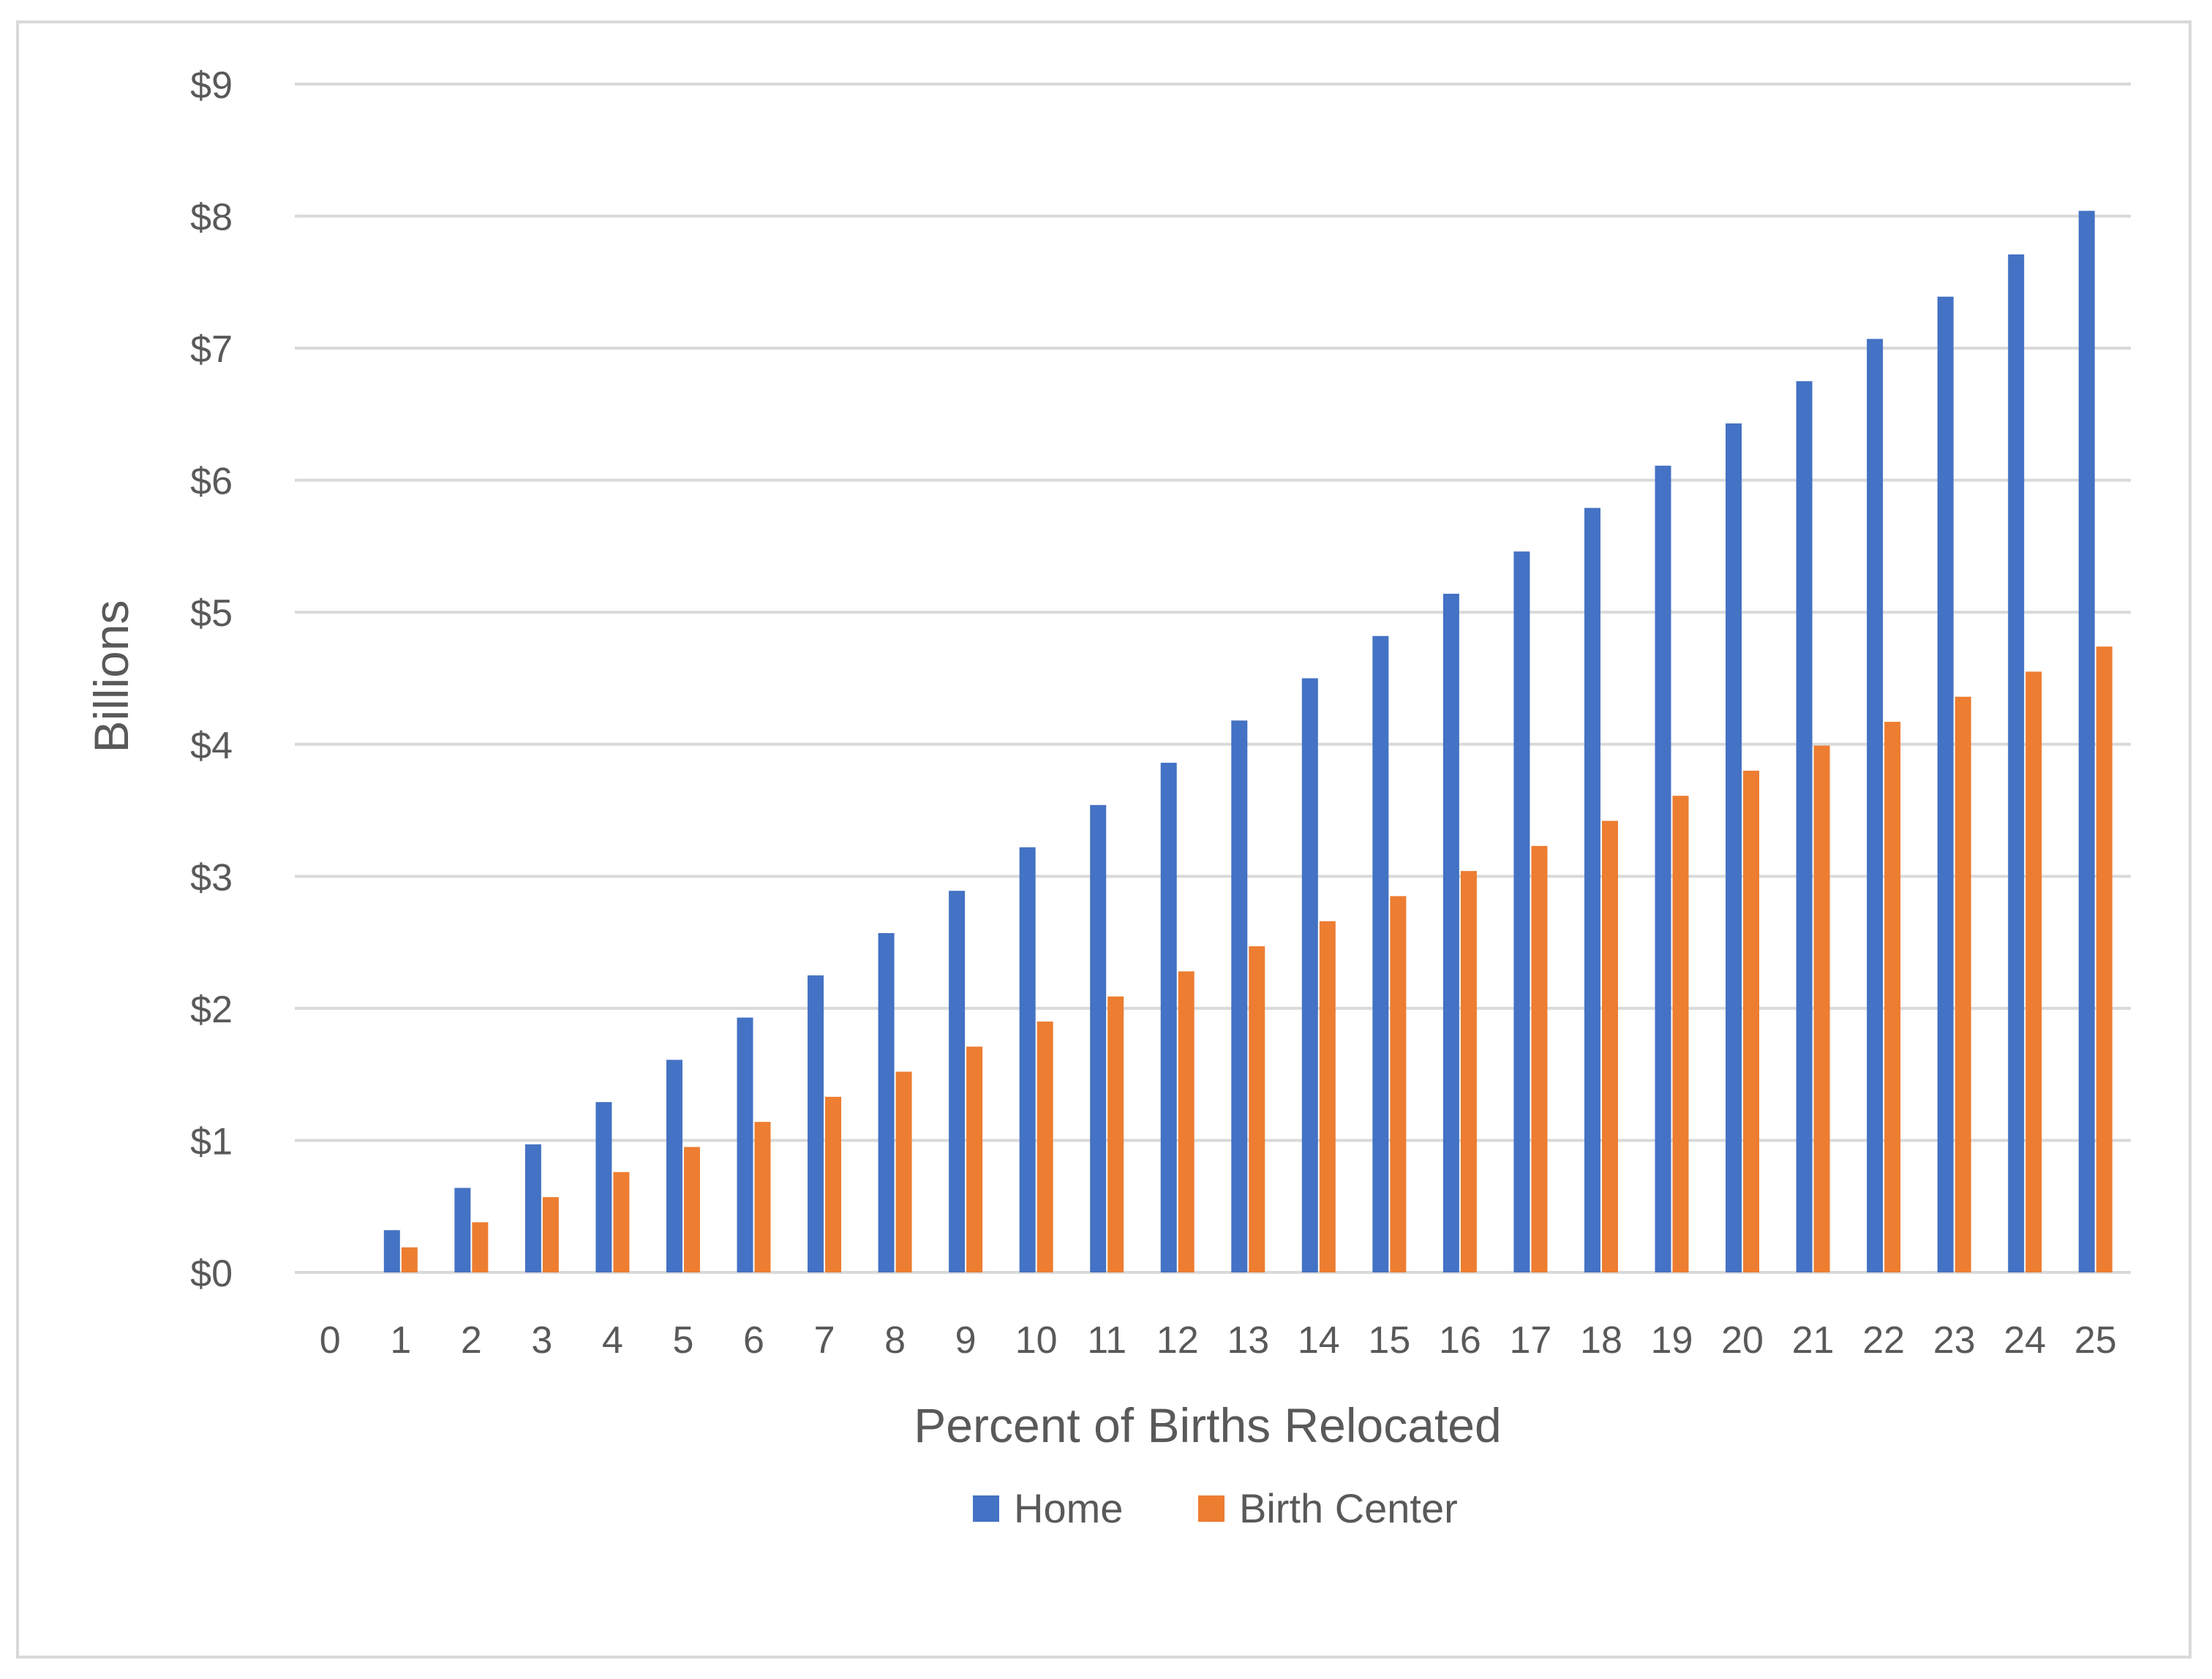 This screenshot has height=1679, width=2212. I want to click on y-tick-label: $8, so click(211, 218).